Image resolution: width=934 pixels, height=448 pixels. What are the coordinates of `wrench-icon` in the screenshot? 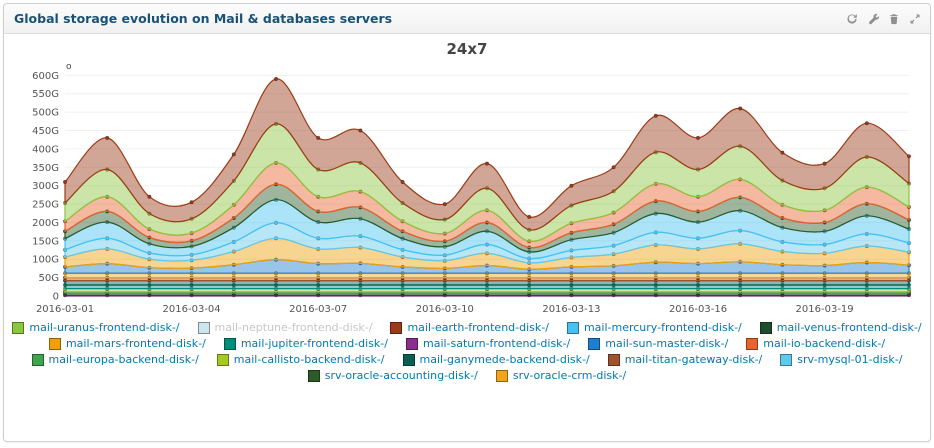 It's located at (873, 19).